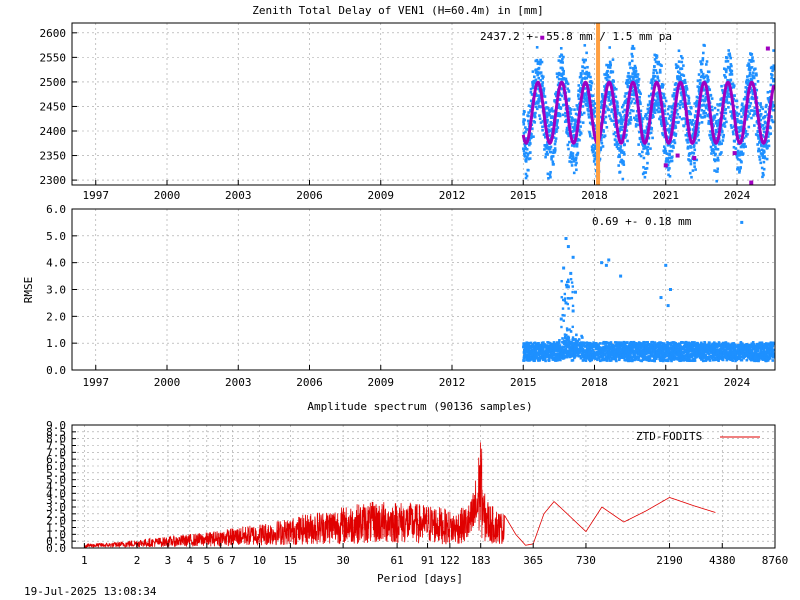  Describe the element at coordinates (523, 195) in the screenshot. I see `ztd-xtick-label: 2015` at that location.